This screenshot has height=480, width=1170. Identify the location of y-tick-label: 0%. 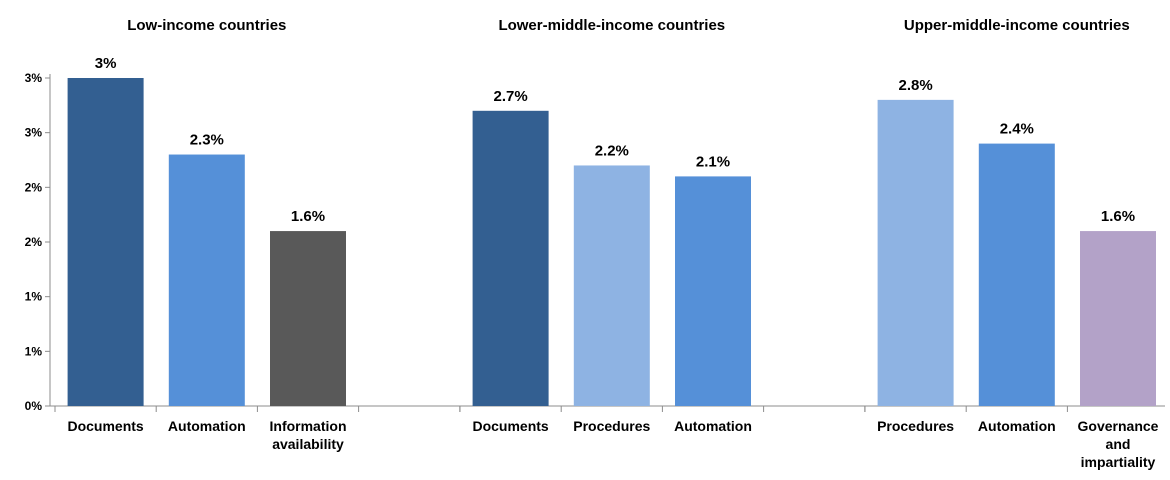
(34, 406).